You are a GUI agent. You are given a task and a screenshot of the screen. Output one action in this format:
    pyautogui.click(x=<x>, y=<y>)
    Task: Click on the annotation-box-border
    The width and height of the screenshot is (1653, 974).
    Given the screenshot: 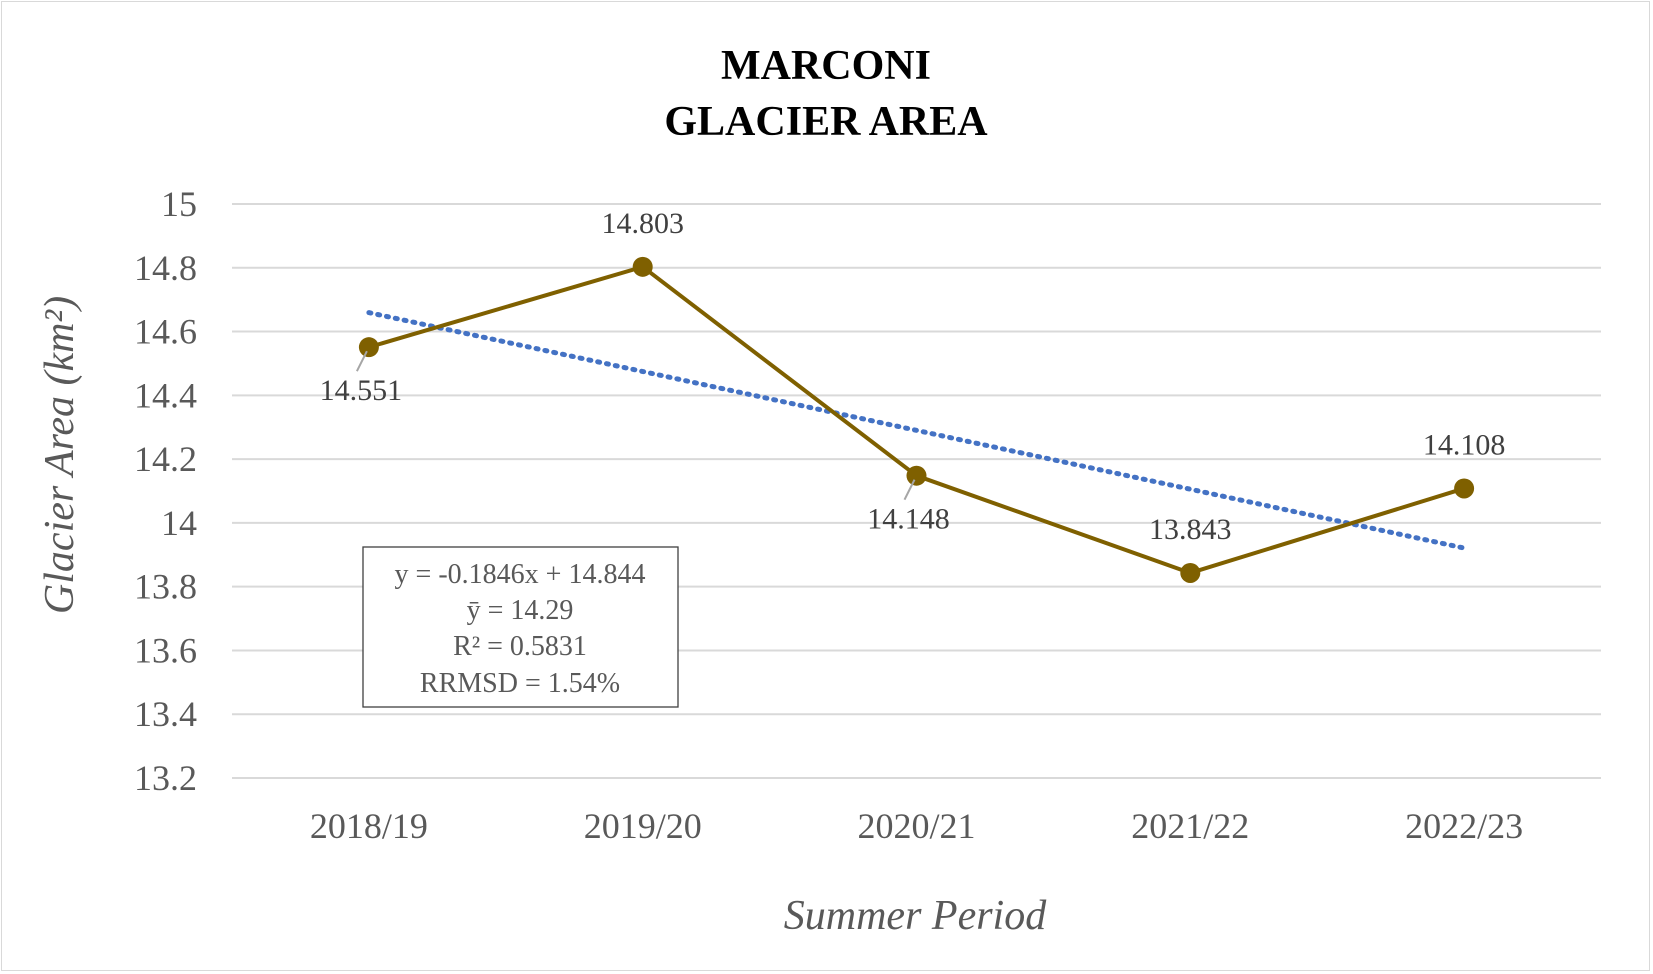 What is the action you would take?
    pyautogui.click(x=520, y=627)
    